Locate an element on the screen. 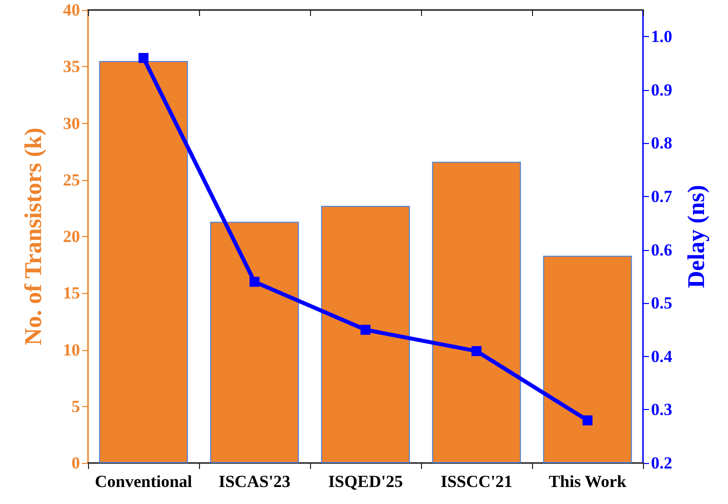  y2-tick-label: 0.2 is located at coordinates (661, 463).